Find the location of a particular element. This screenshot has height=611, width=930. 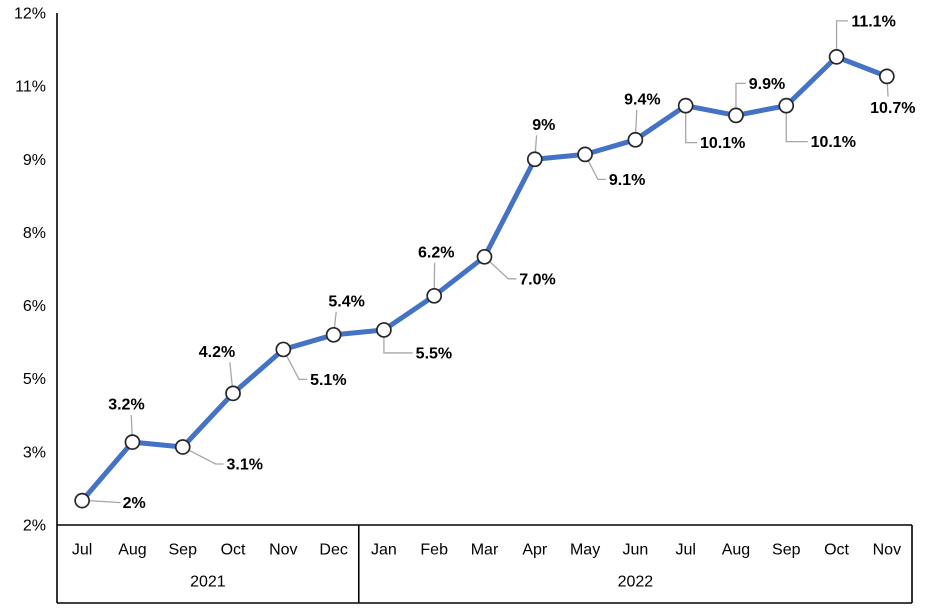

data-point-marker-jul-2022 is located at coordinates (686, 106).